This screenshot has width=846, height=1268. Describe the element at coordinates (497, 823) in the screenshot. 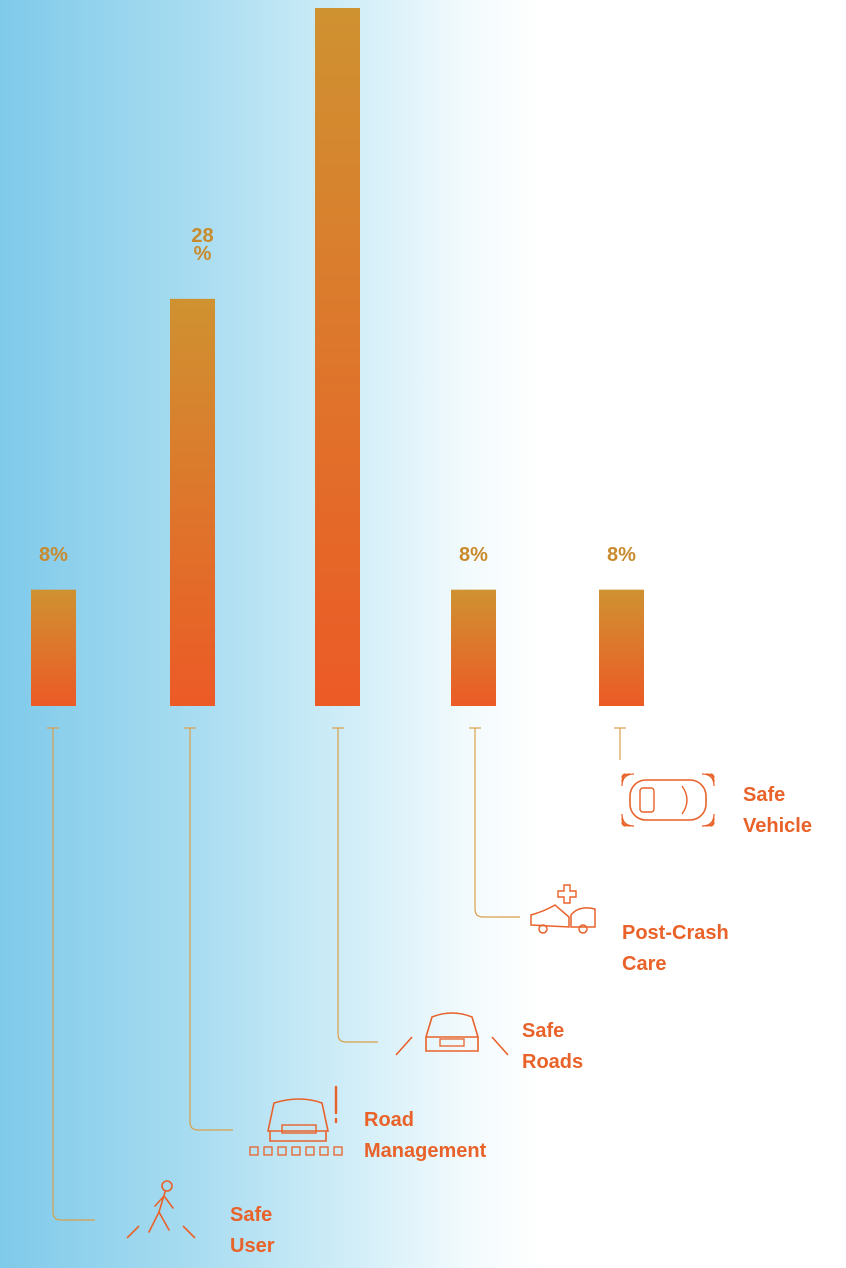

I see `connector-line-post-crash-care` at that location.